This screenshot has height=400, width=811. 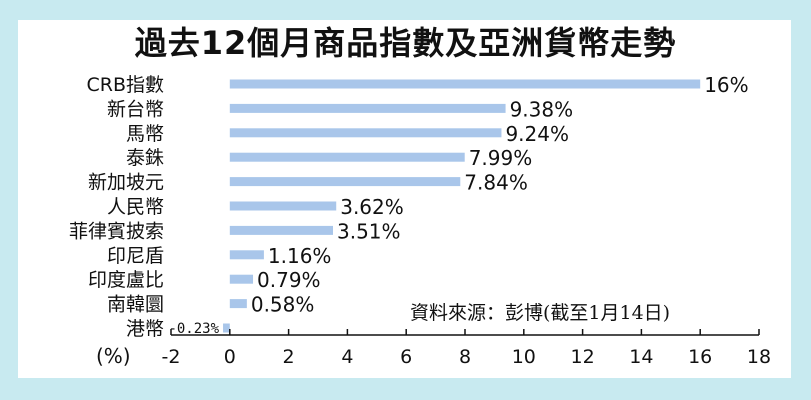 What do you see at coordinates (524, 357) in the screenshot?
I see `x-tick-label-6: 10` at bounding box center [524, 357].